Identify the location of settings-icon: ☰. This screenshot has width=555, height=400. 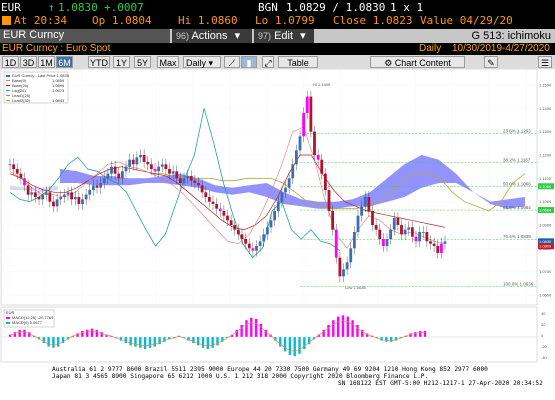
(545, 62).